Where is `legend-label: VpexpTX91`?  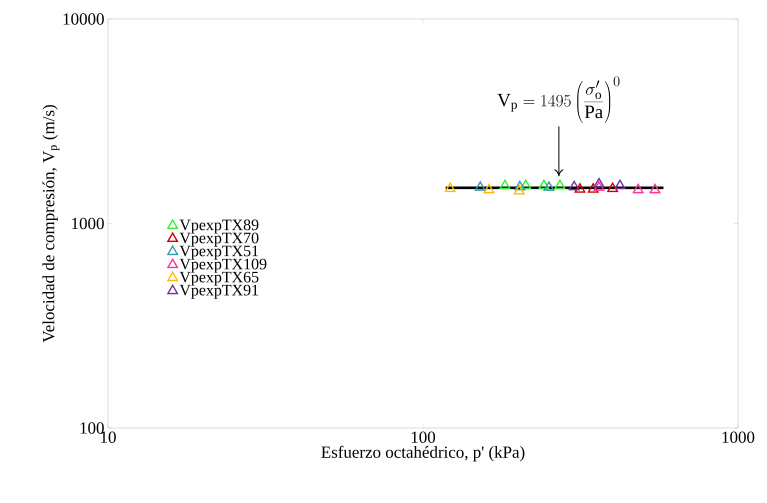 legend-label: VpexpTX91 is located at coordinates (219, 291).